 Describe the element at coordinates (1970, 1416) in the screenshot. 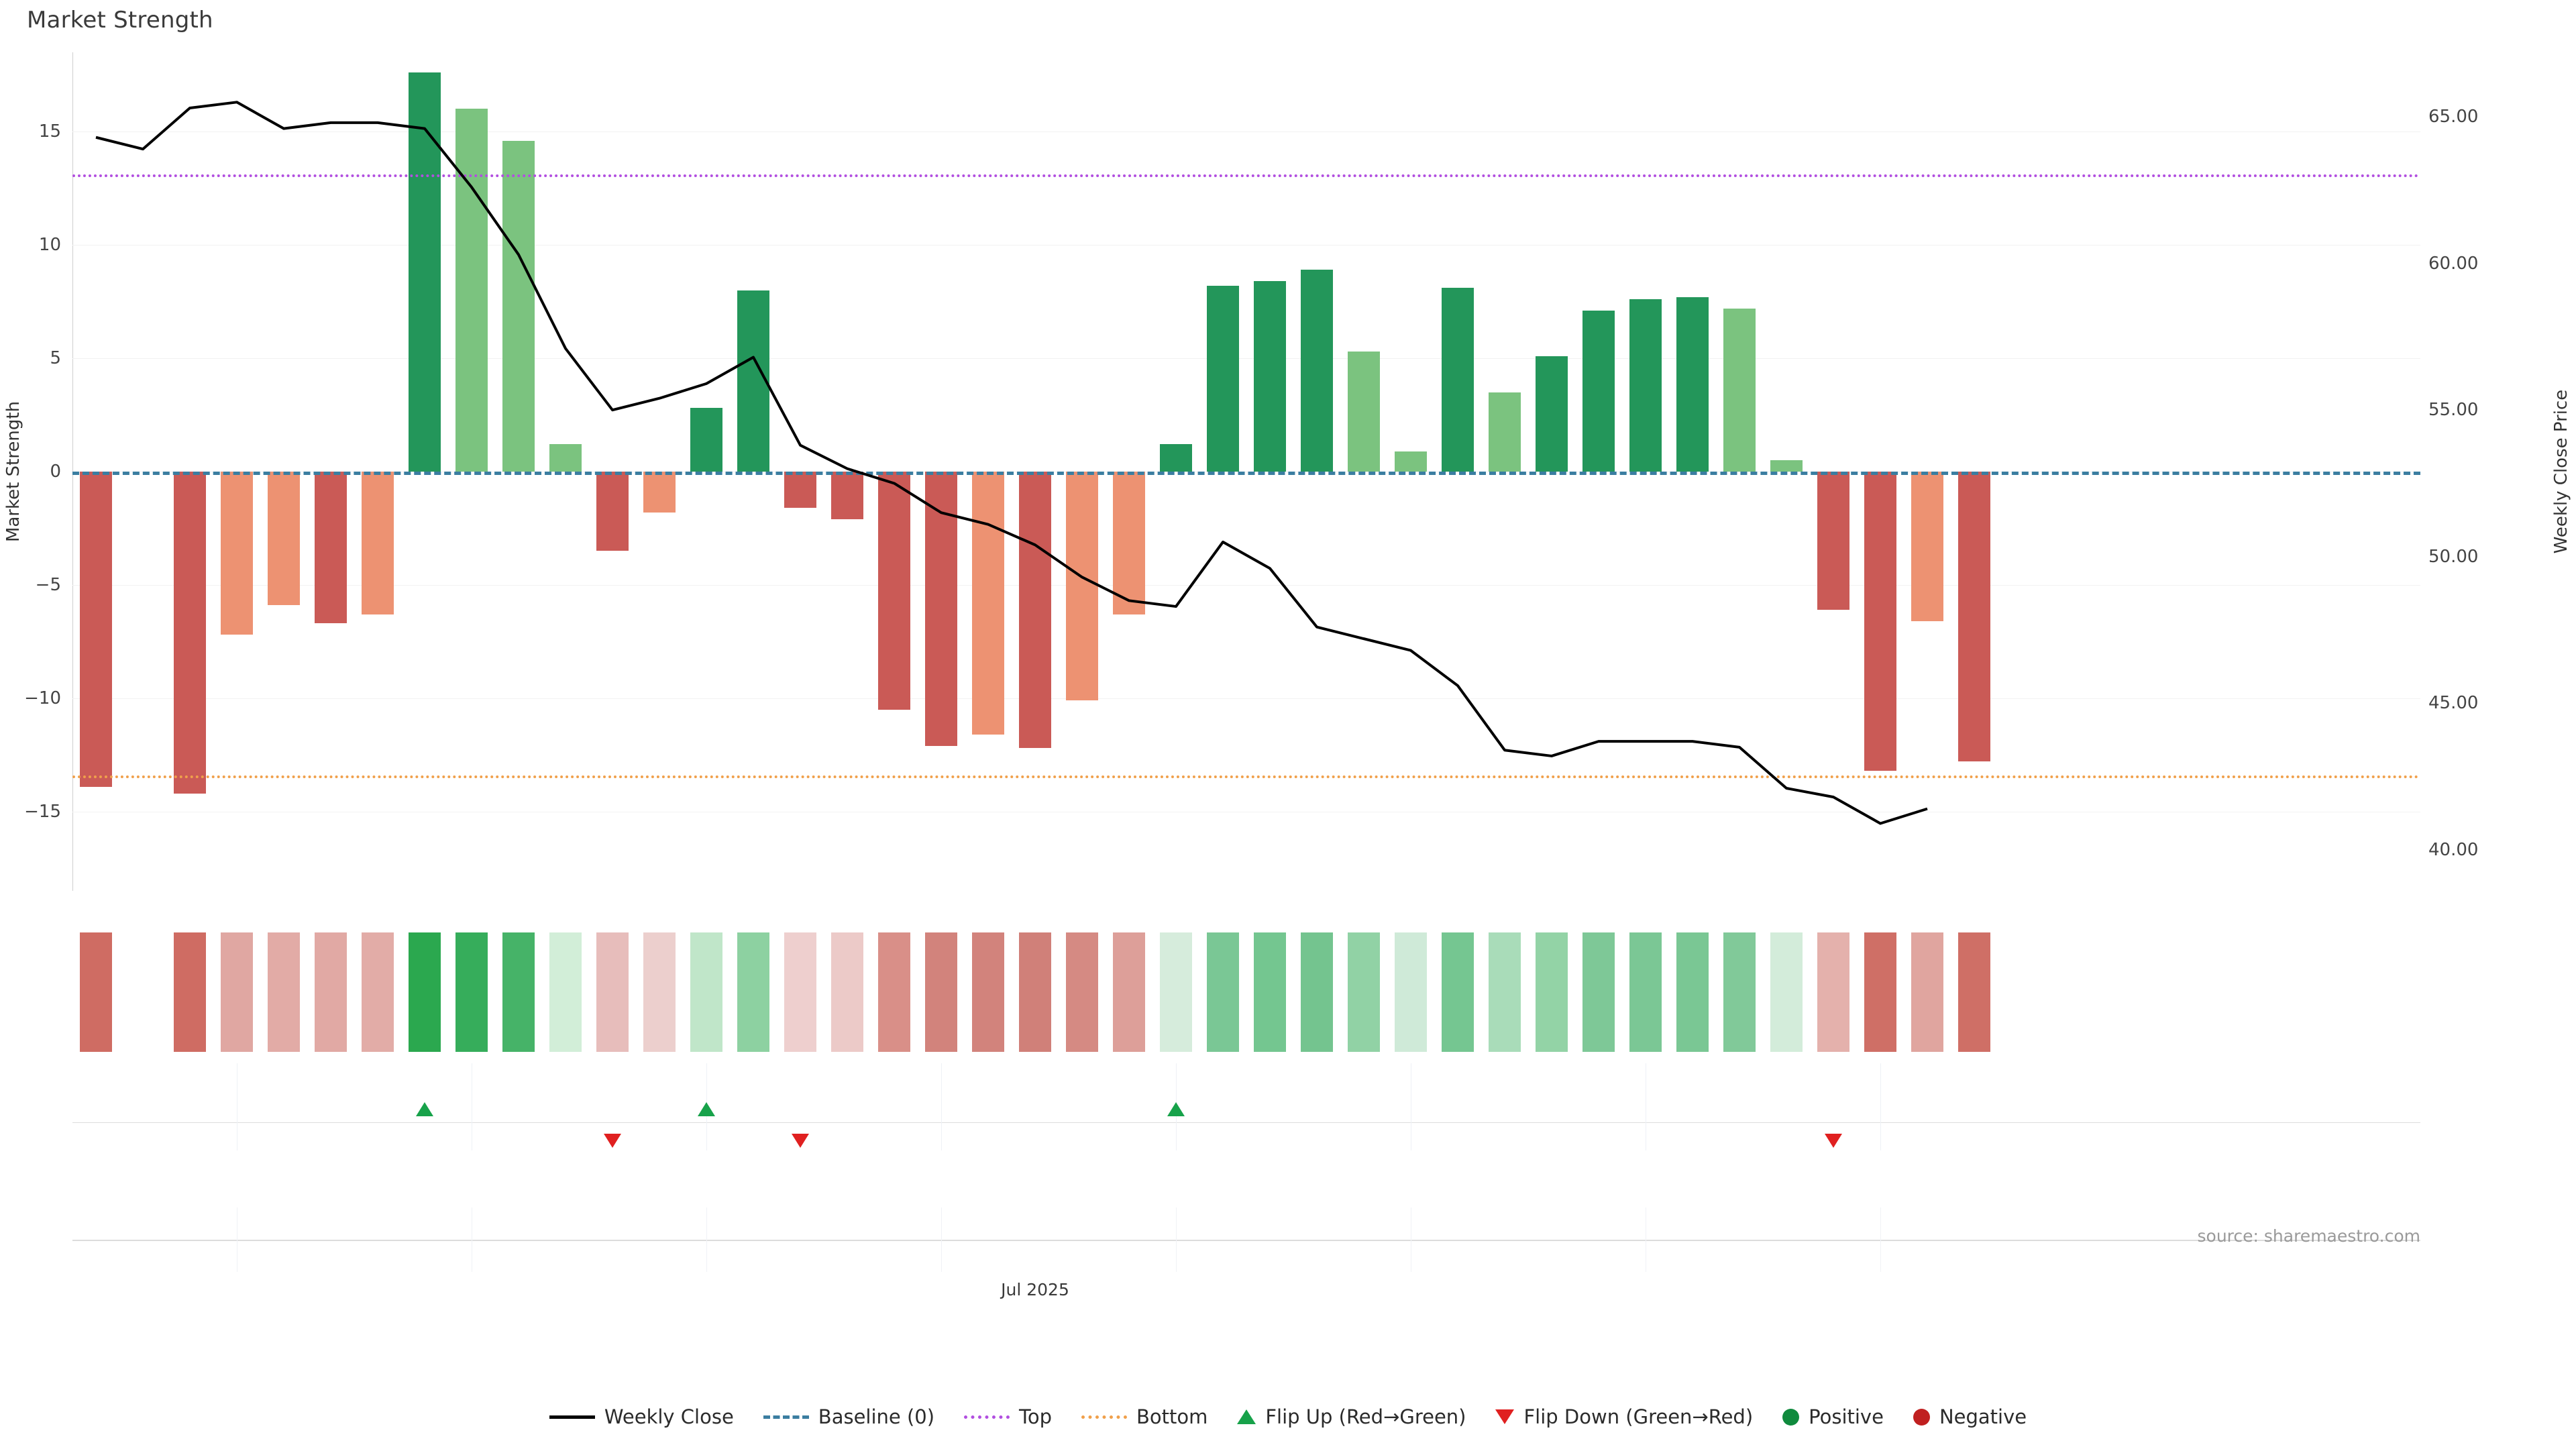

I see `legend-item: Negative` at that location.